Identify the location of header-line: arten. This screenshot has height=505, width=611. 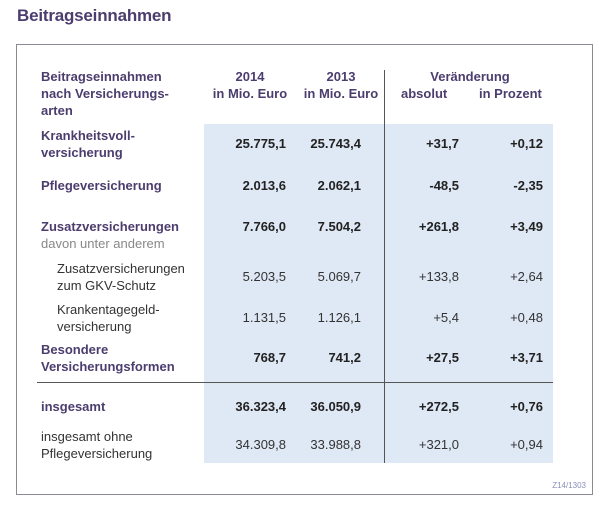
(57, 110).